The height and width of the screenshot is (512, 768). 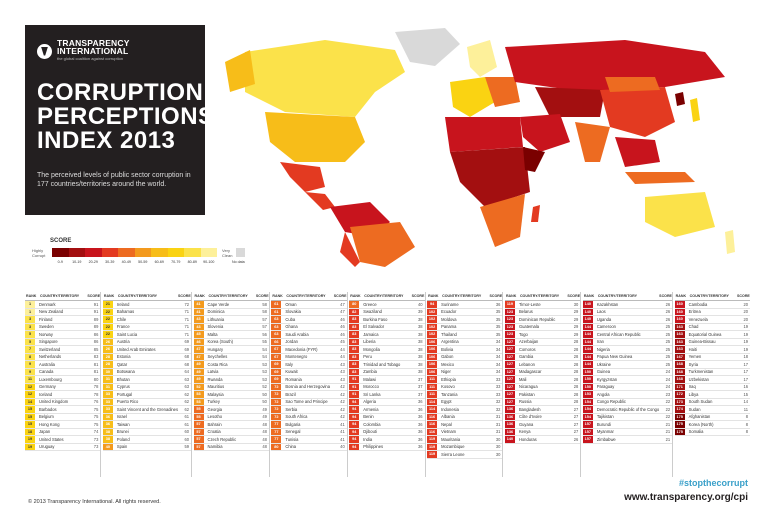 What do you see at coordinates (187, 432) in the screenshot?
I see `score-cell: 60` at bounding box center [187, 432].